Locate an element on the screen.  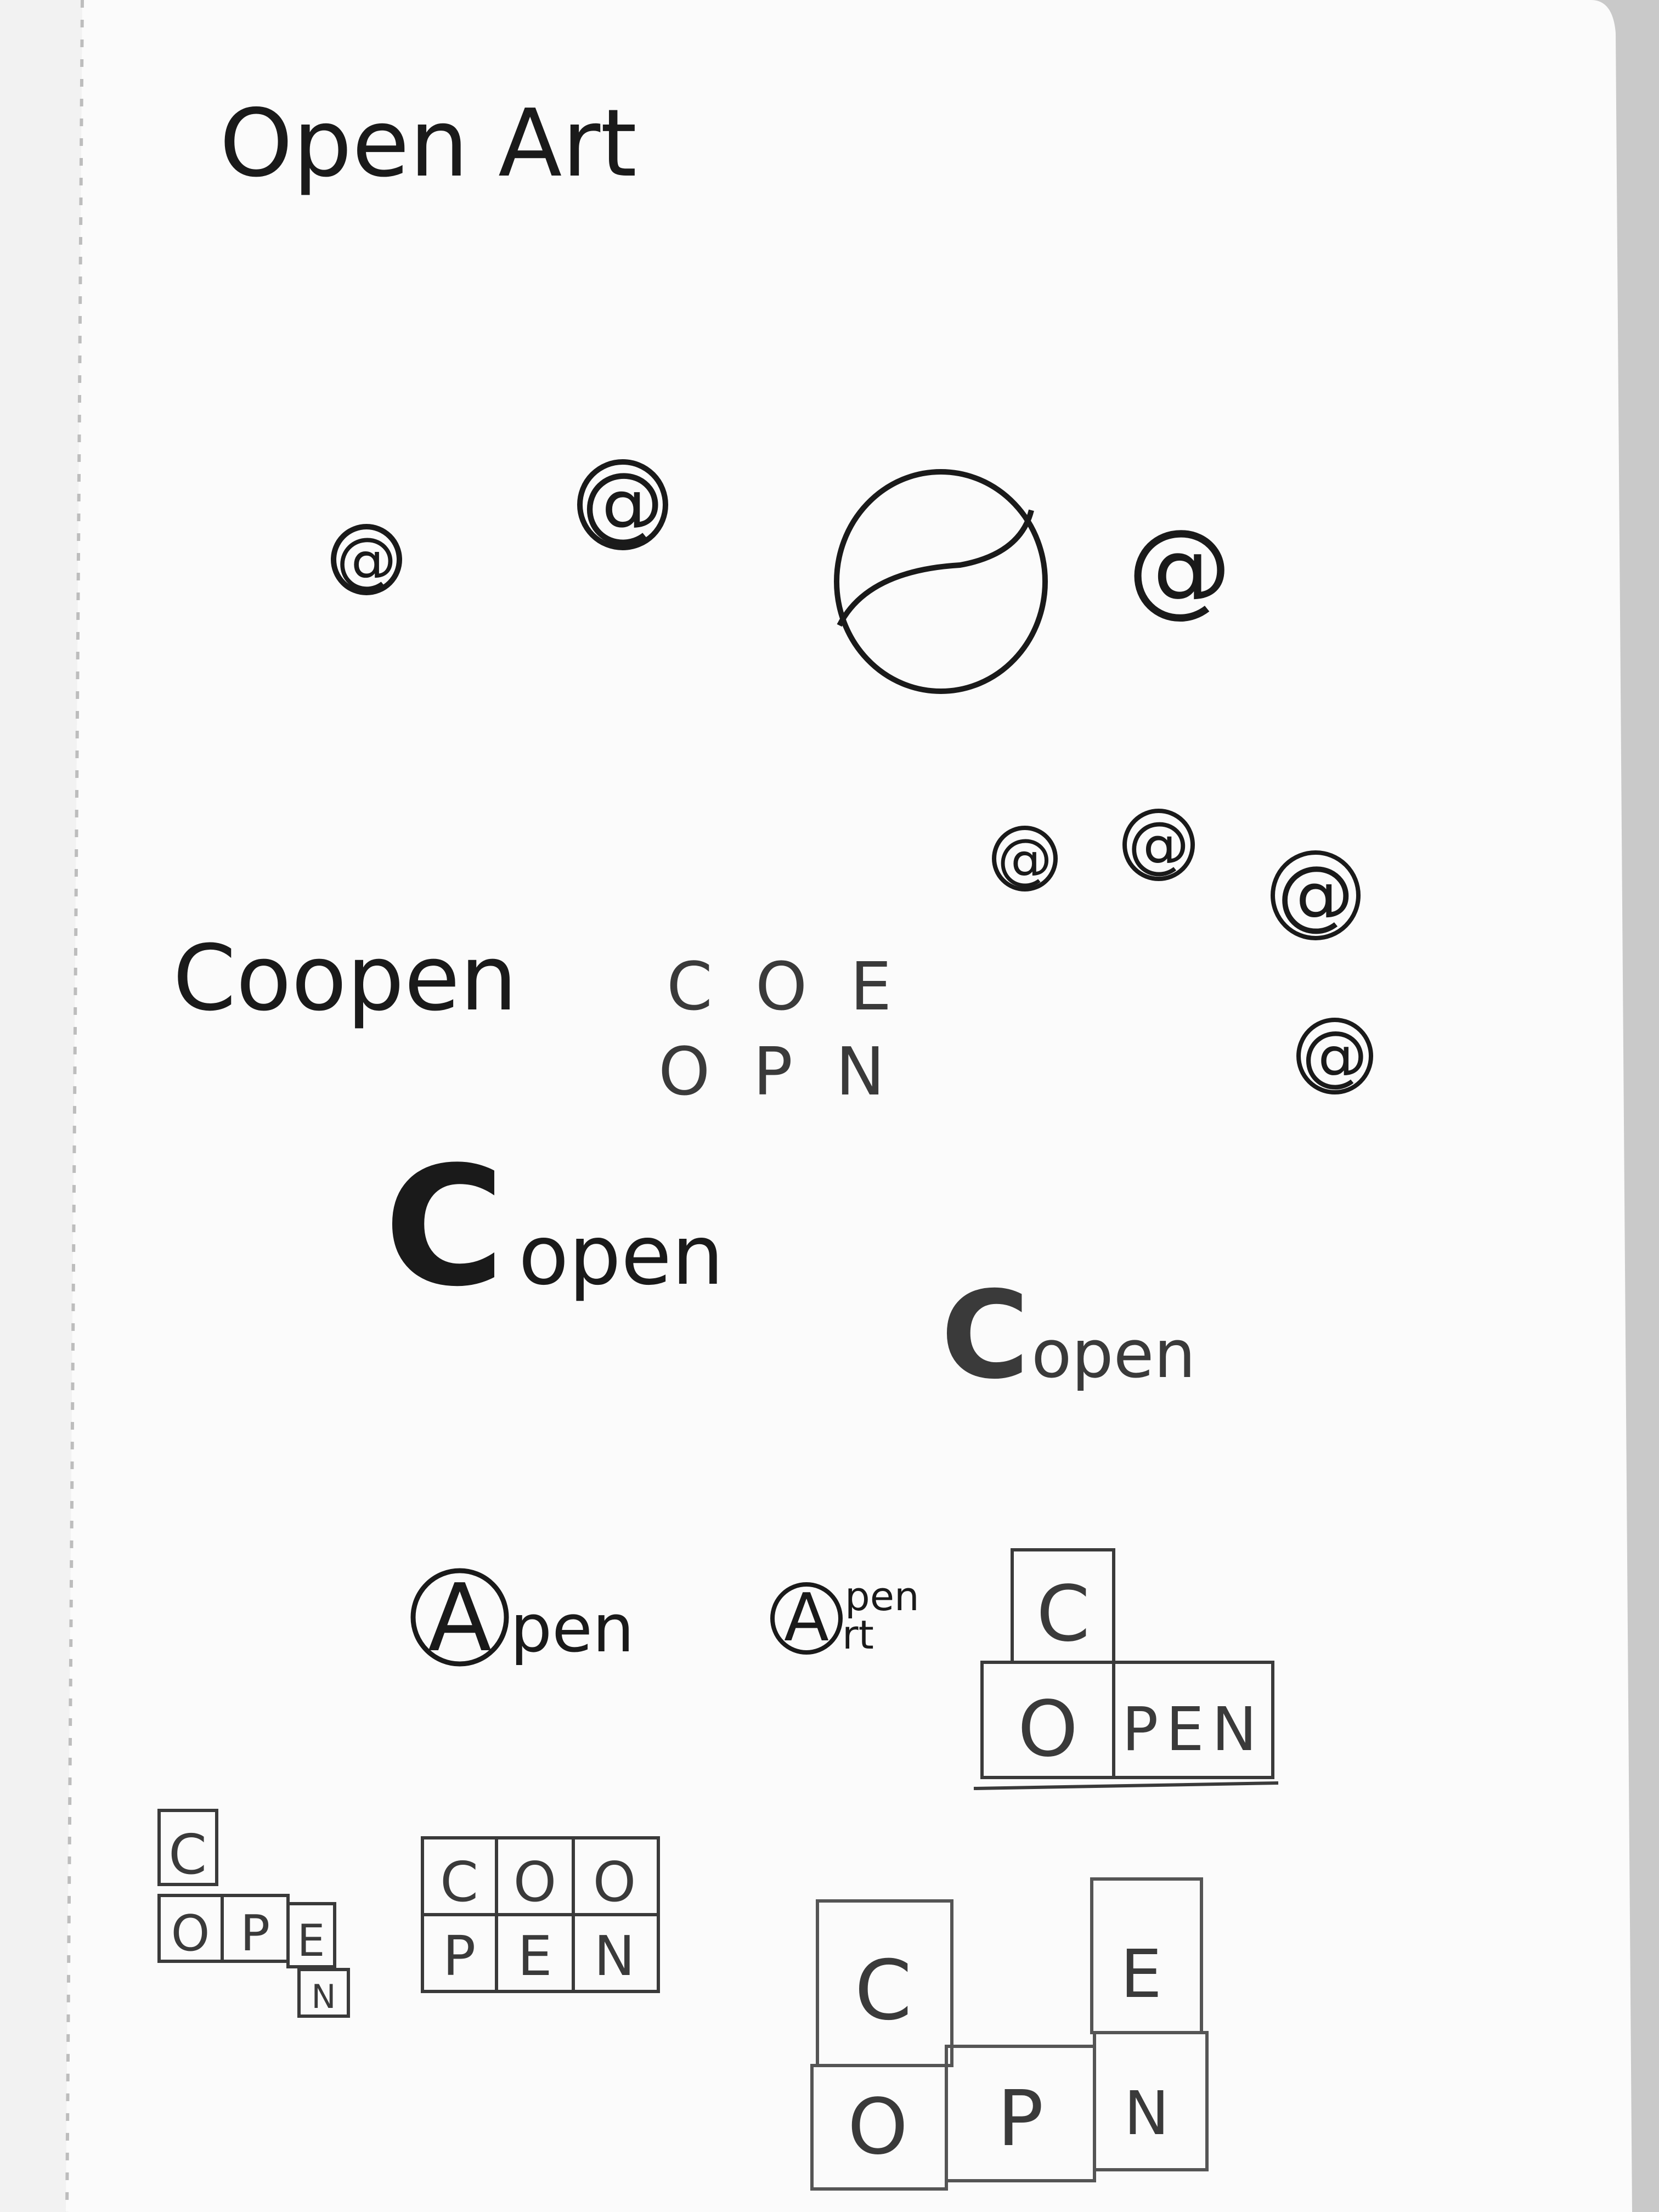
bold-open-word: open is located at coordinates (621, 1256).